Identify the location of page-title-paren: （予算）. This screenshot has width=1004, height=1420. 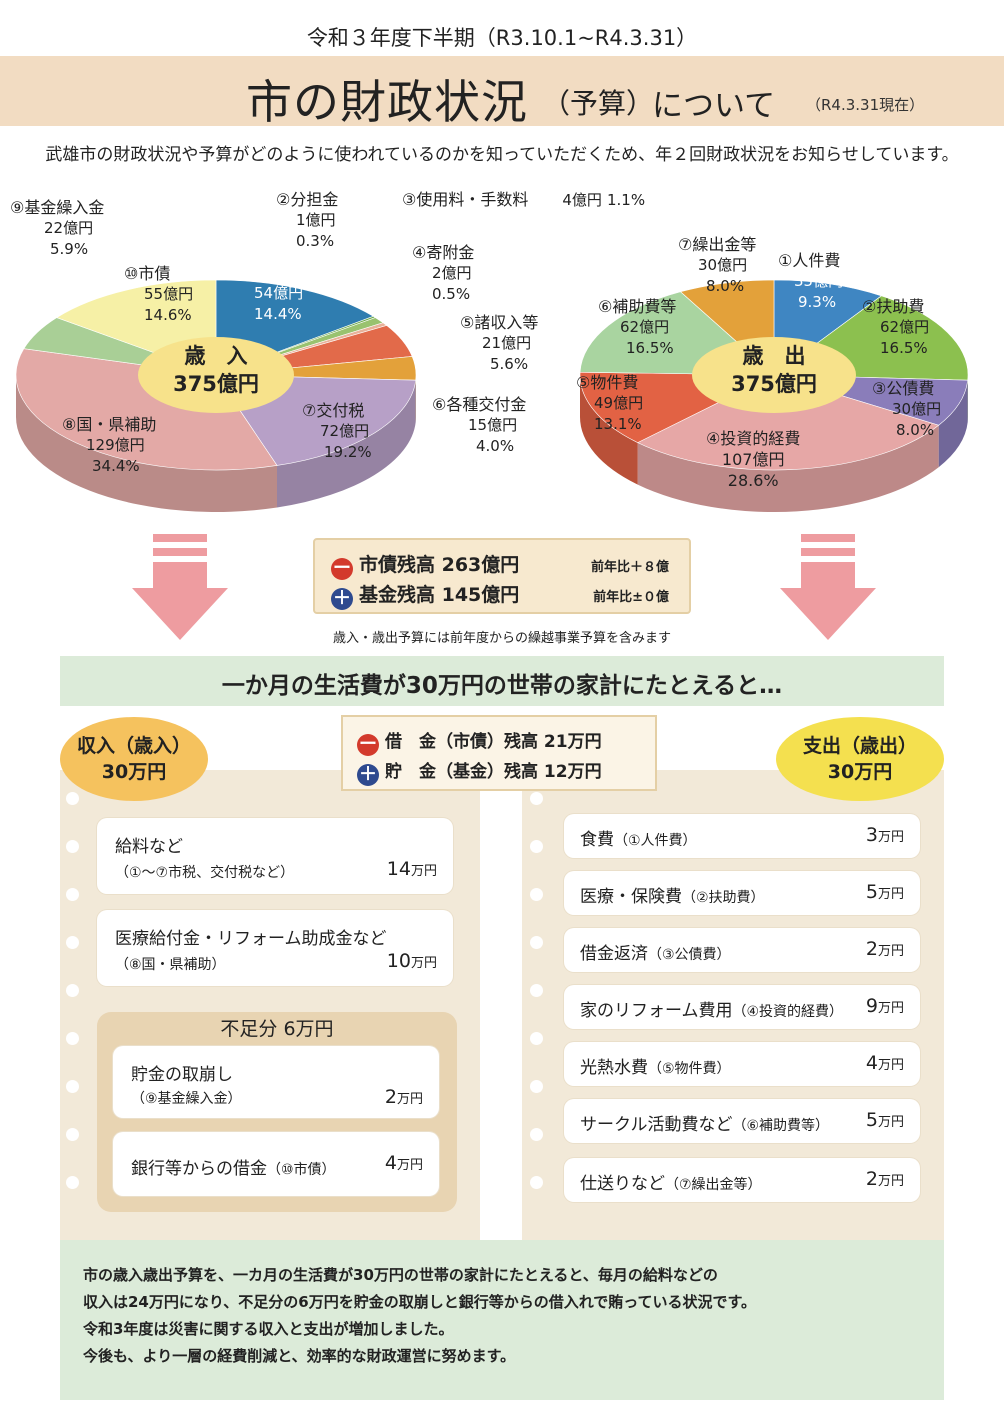
(598, 103).